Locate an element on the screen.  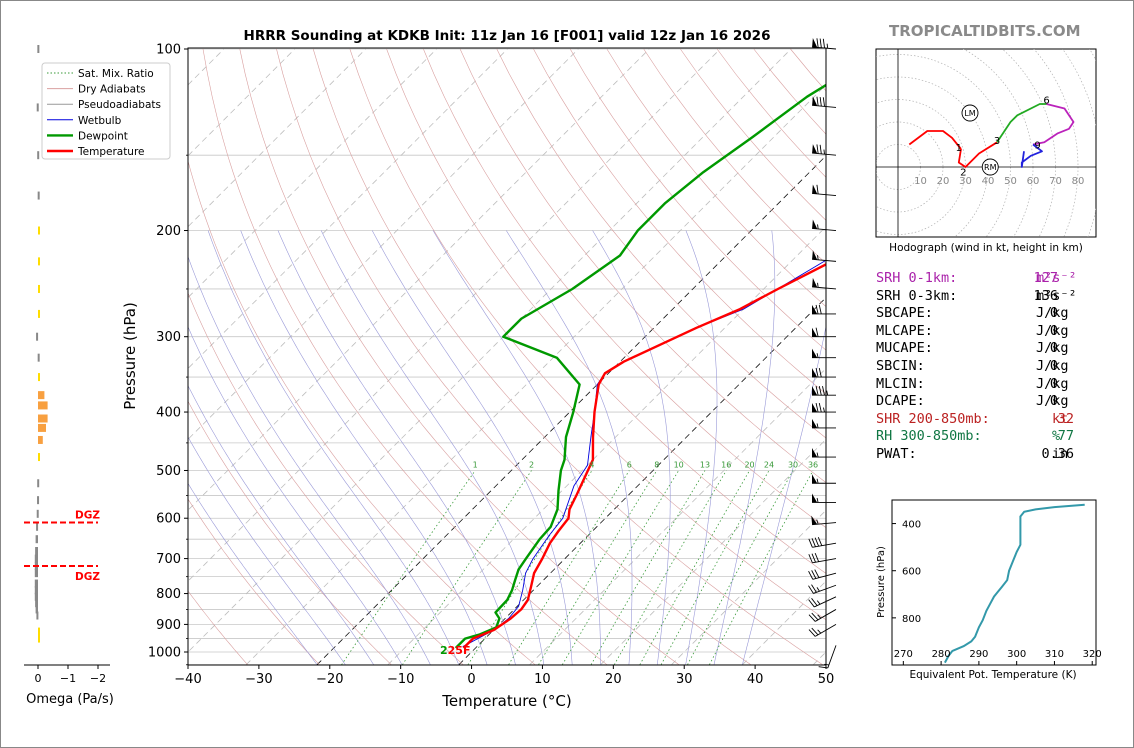
pressure-axis-ticks: 100 200 300 400 500 600 700 800 900 1000 is located at coordinates (168, 354).